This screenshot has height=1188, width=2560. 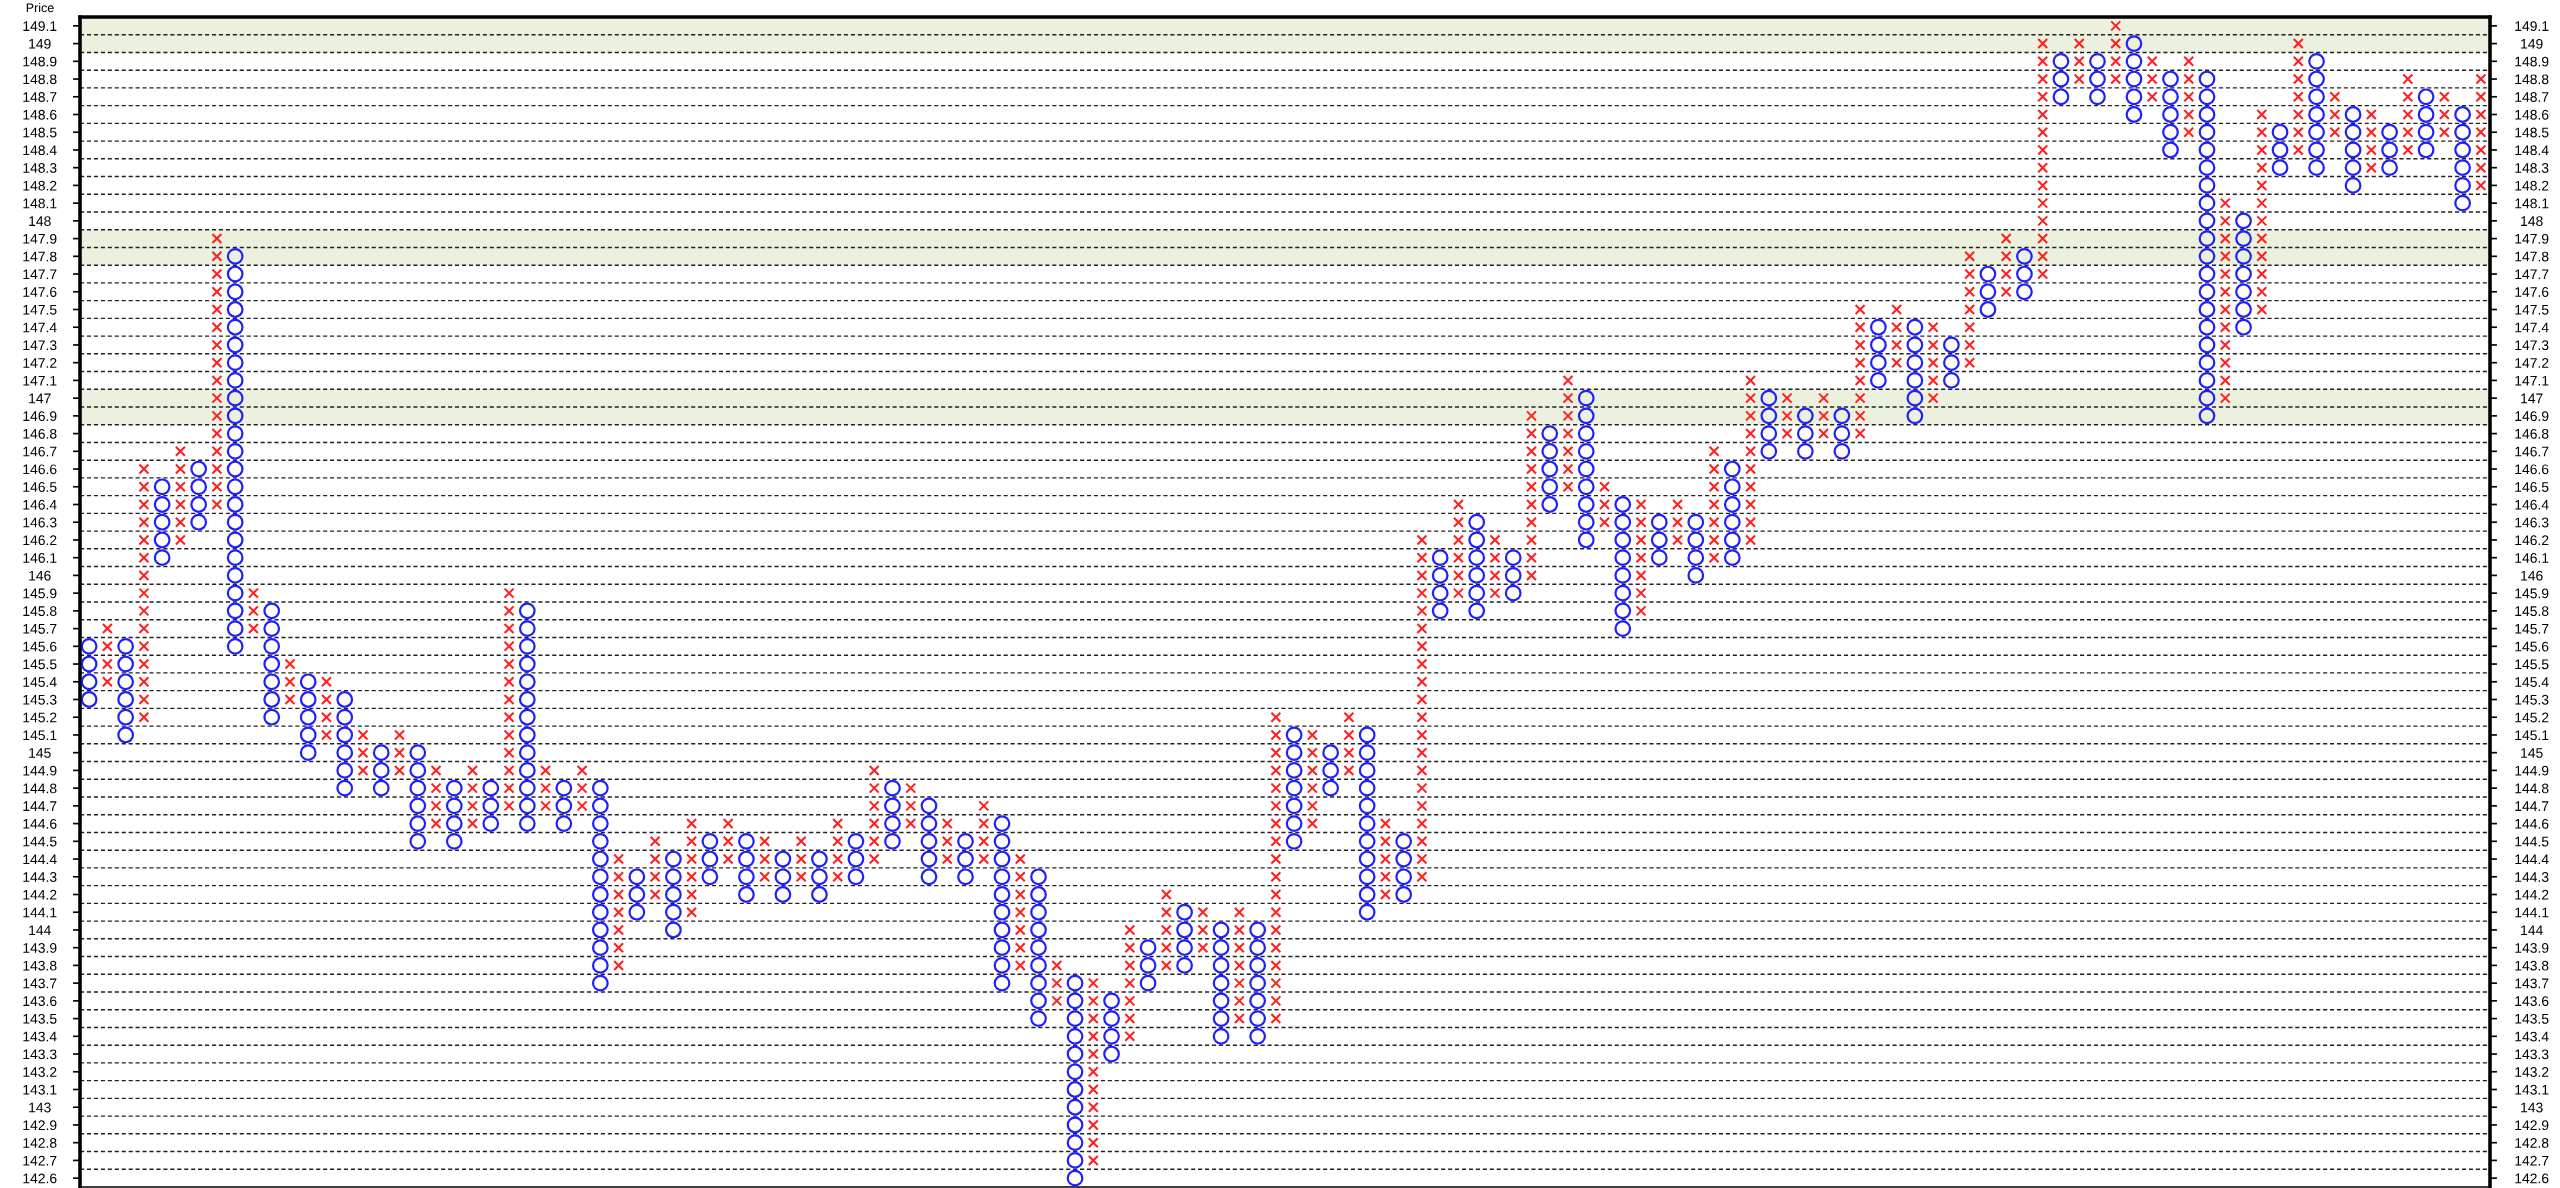 I want to click on y2-tick-label: 148.2, so click(x=2532, y=185).